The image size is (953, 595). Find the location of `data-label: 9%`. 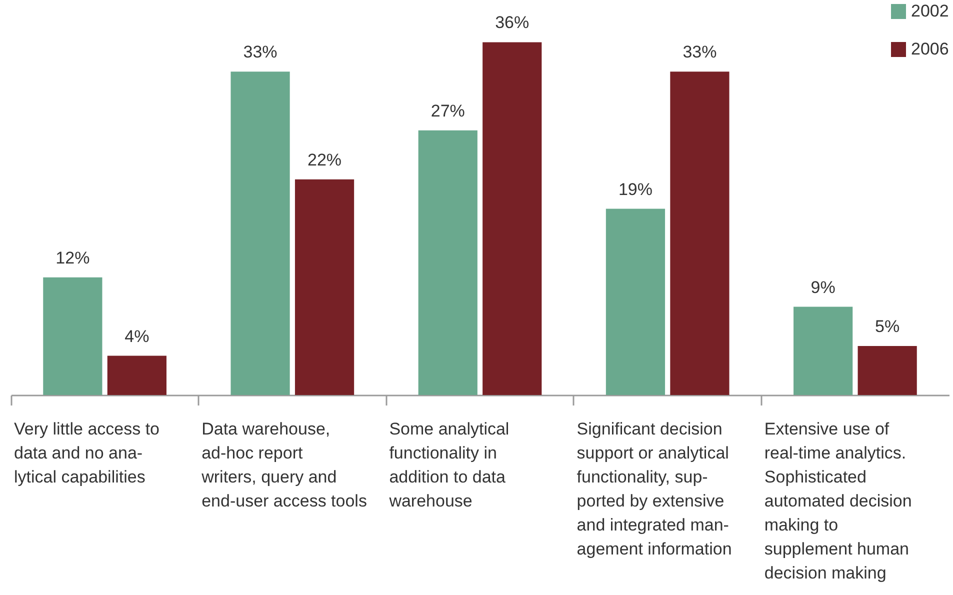

data-label: 9% is located at coordinates (823, 287).